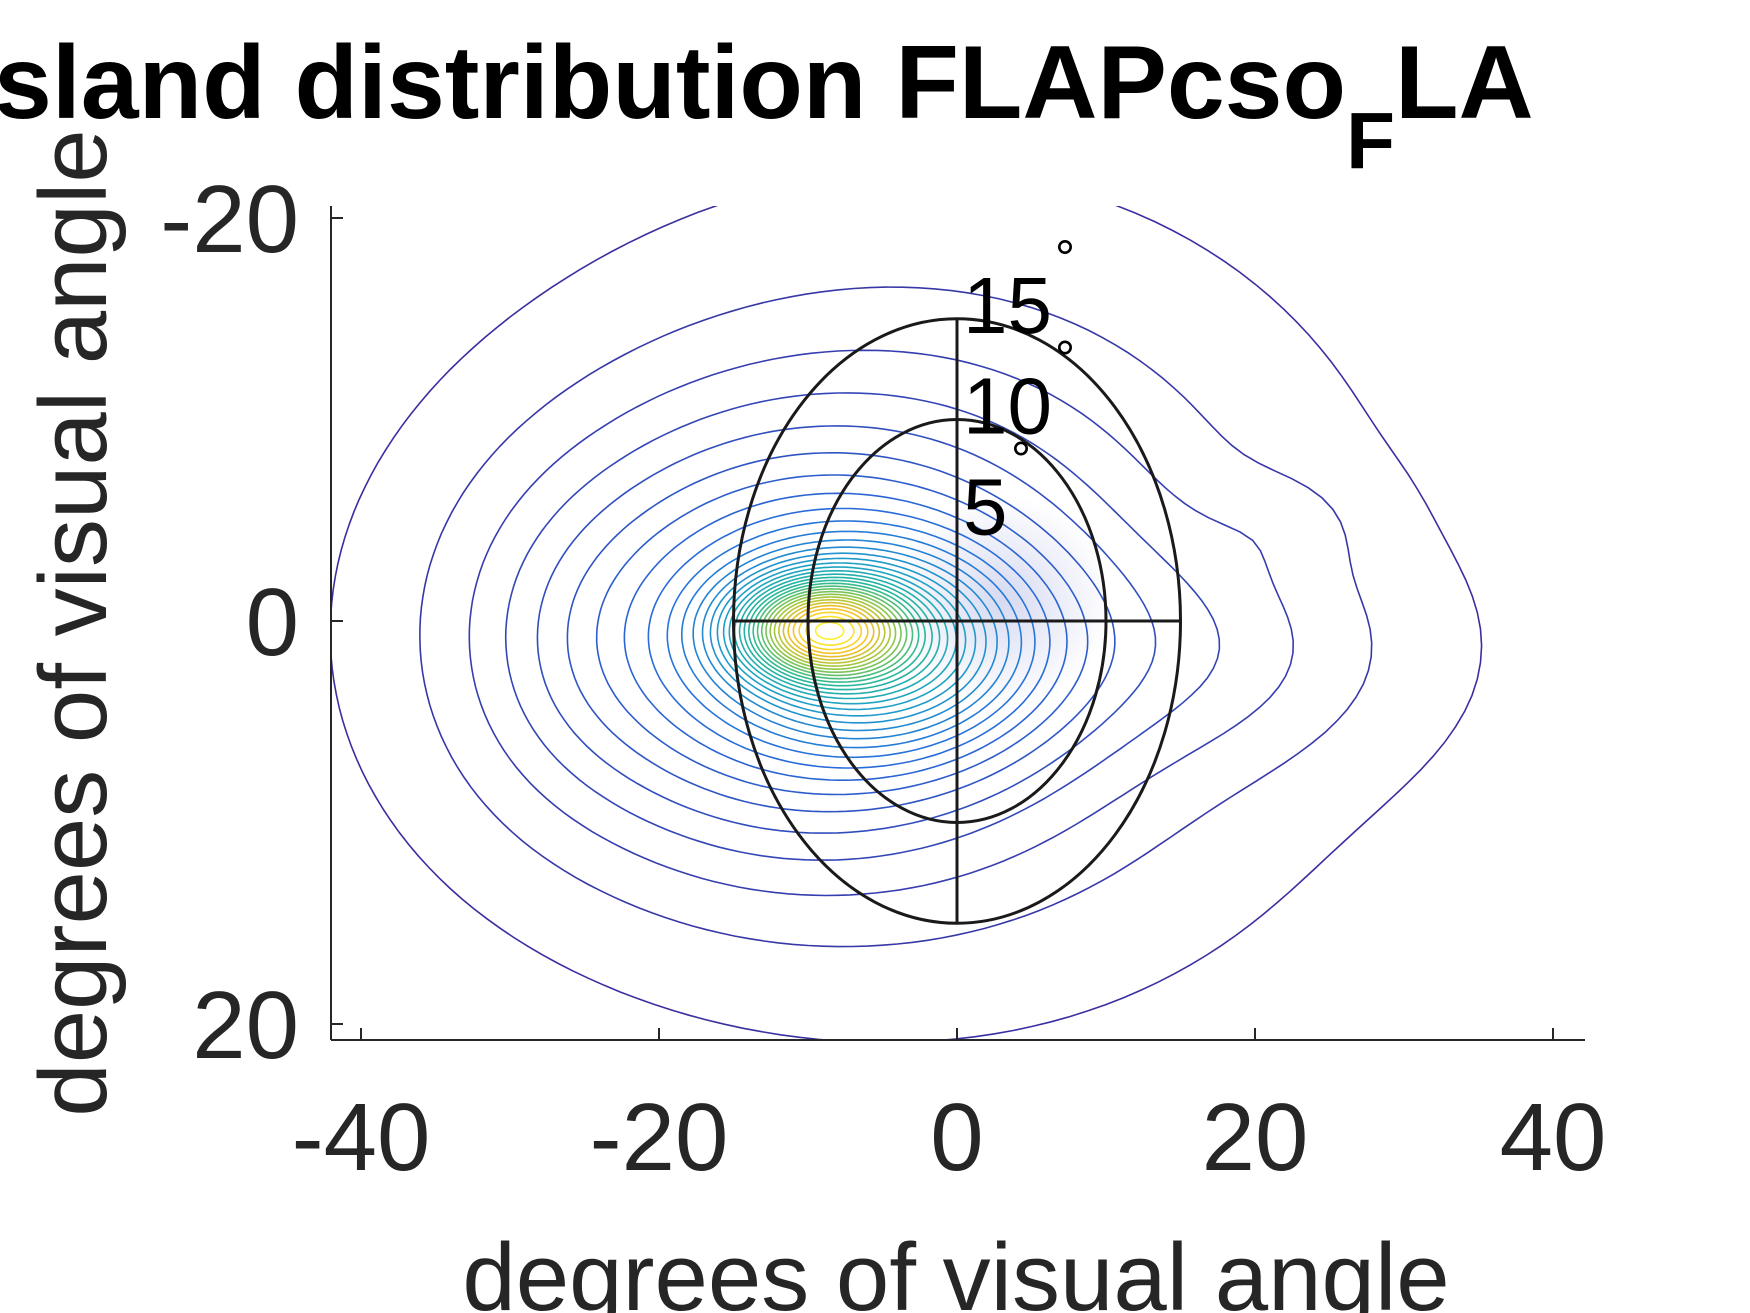 The height and width of the screenshot is (1313, 1750). What do you see at coordinates (245, 1025) in the screenshot?
I see `y-tick-label: 20` at bounding box center [245, 1025].